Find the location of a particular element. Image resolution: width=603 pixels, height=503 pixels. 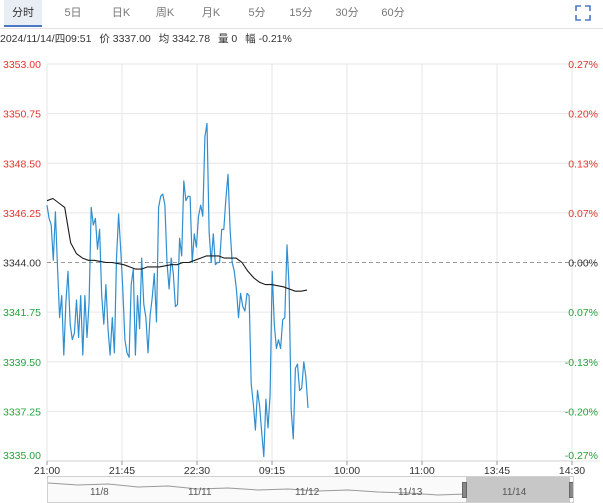

tab-7: 15分 is located at coordinates (301, 13).